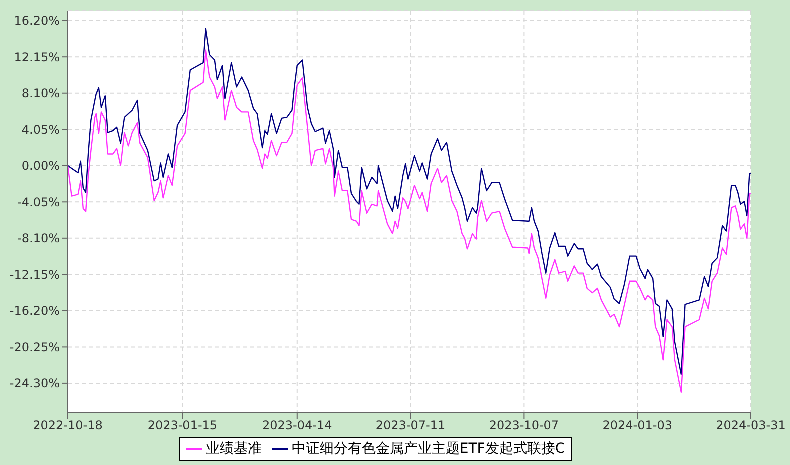 The width and height of the screenshot is (790, 465). What do you see at coordinates (35, 347) in the screenshot?
I see `y-tick-label: -20.25%` at bounding box center [35, 347].